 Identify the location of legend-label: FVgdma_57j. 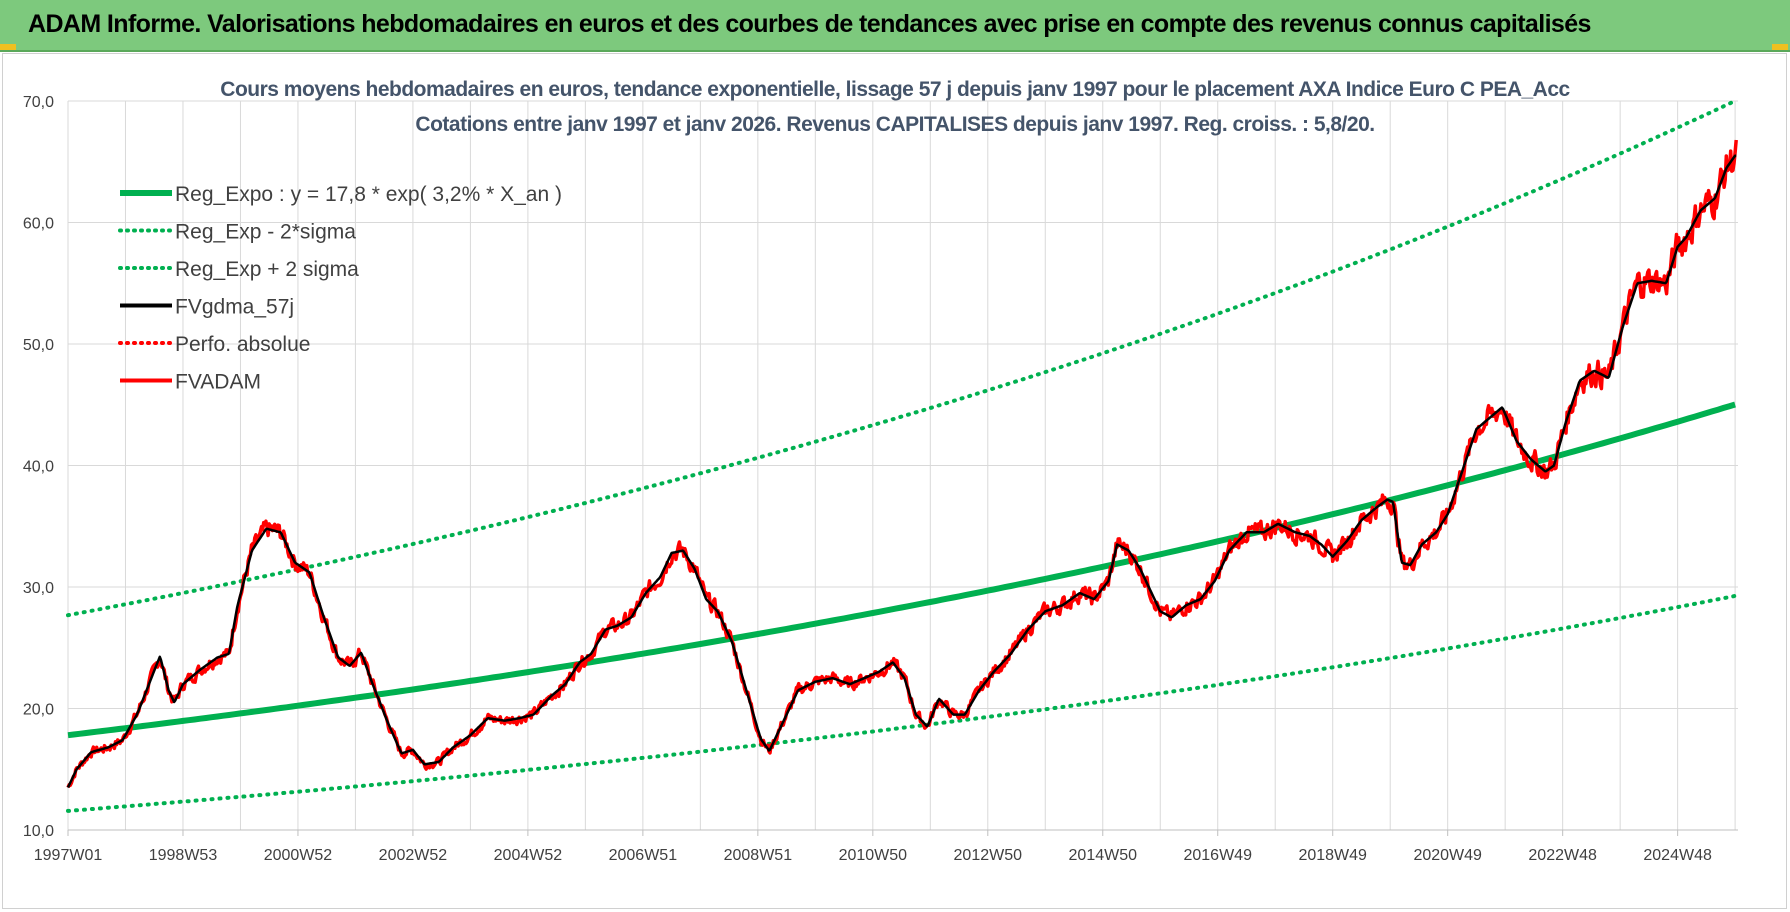
(234, 307).